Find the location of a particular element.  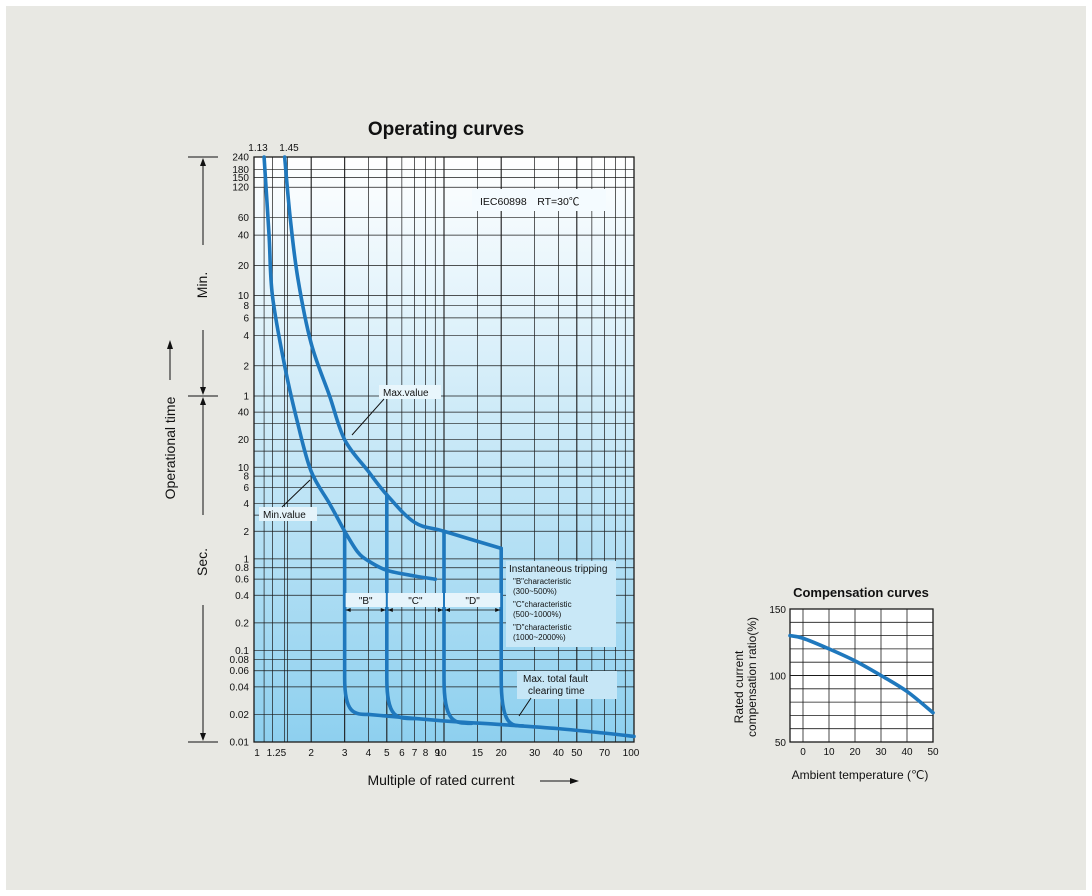

characteristic-zones: "B" "C" "D" is located at coordinates (423, 602).